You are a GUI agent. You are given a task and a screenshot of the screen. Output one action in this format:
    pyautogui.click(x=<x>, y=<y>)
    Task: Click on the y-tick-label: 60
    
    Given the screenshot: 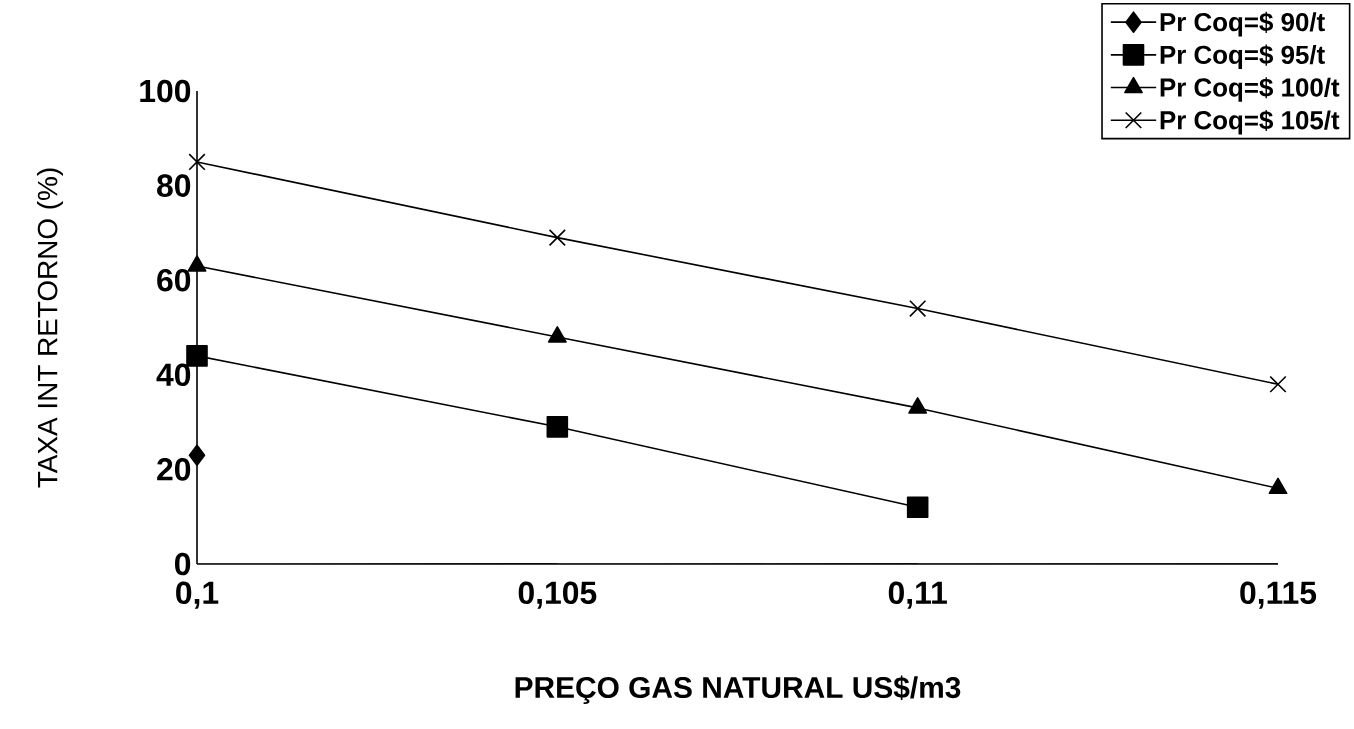 What is the action you would take?
    pyautogui.click(x=174, y=280)
    